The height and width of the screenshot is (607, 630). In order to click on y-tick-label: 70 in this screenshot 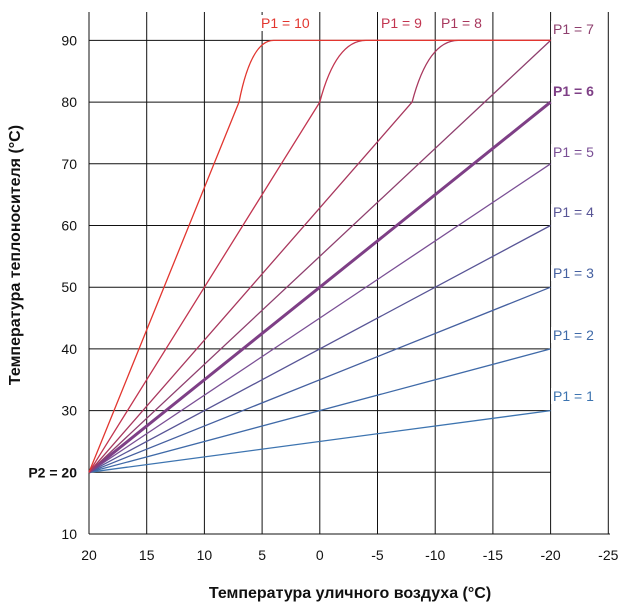, I will do `click(69, 164)`.